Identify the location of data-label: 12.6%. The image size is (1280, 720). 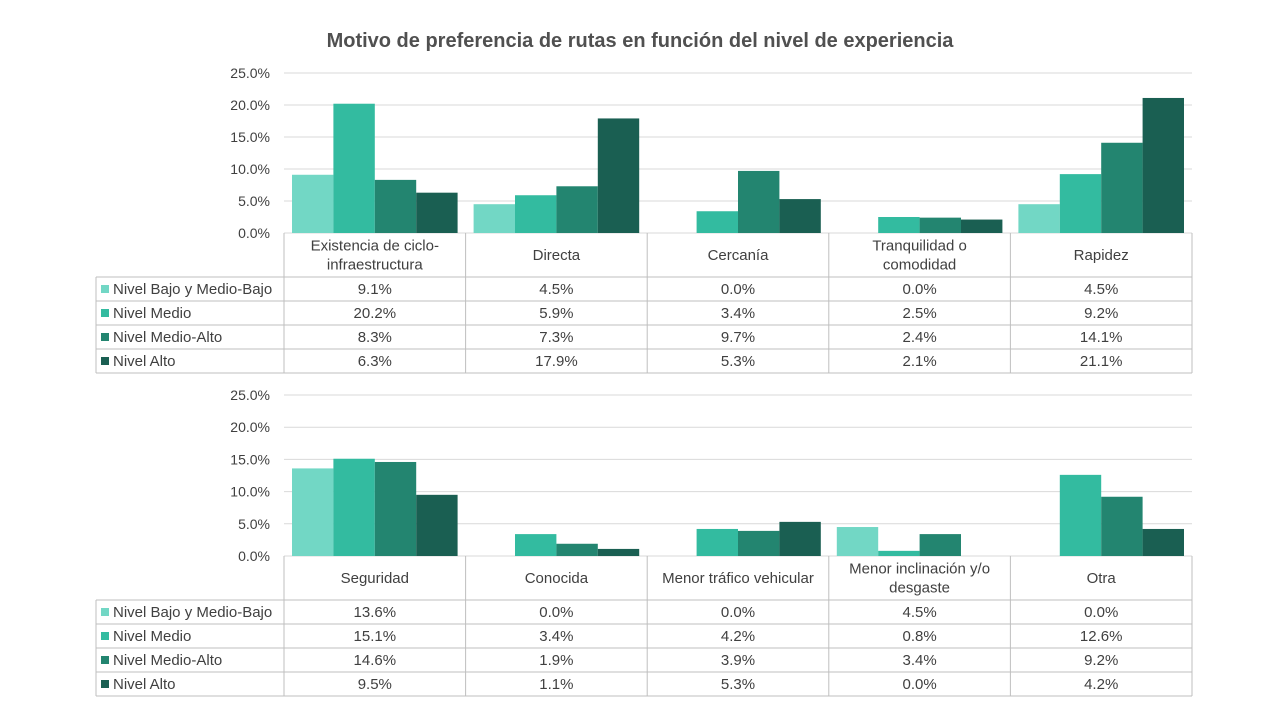
(1101, 636).